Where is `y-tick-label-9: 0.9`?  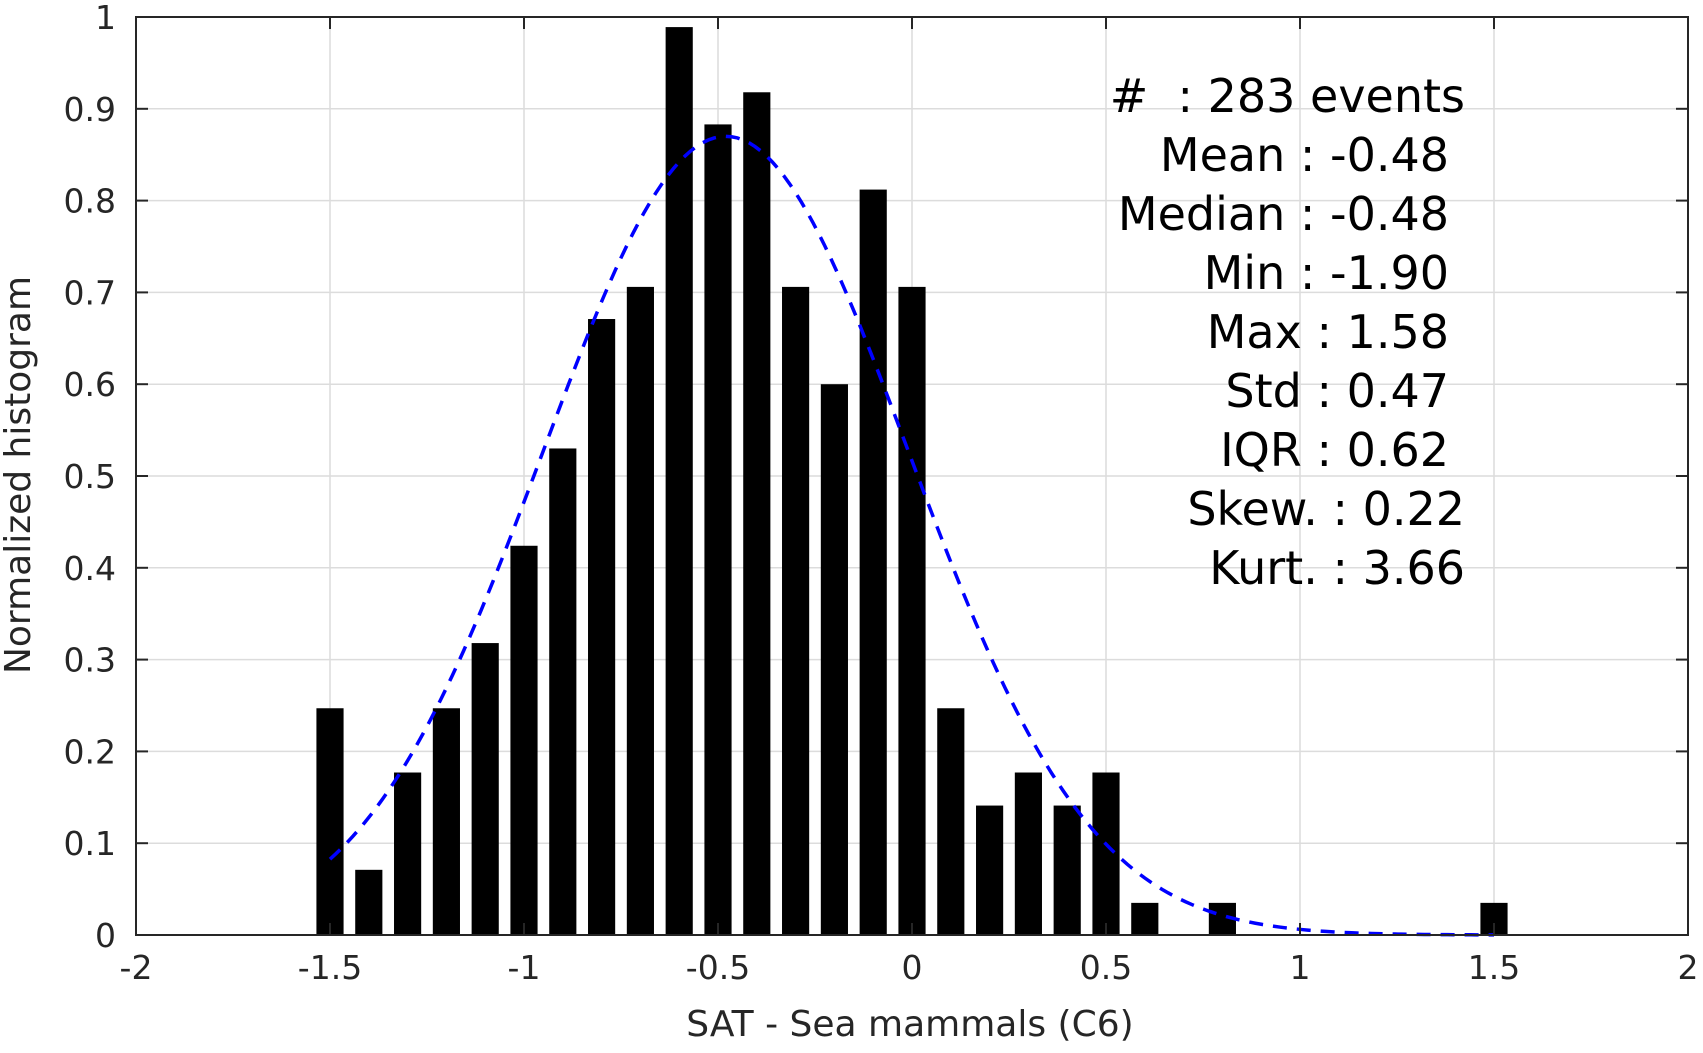 y-tick-label-9: 0.9 is located at coordinates (90, 109).